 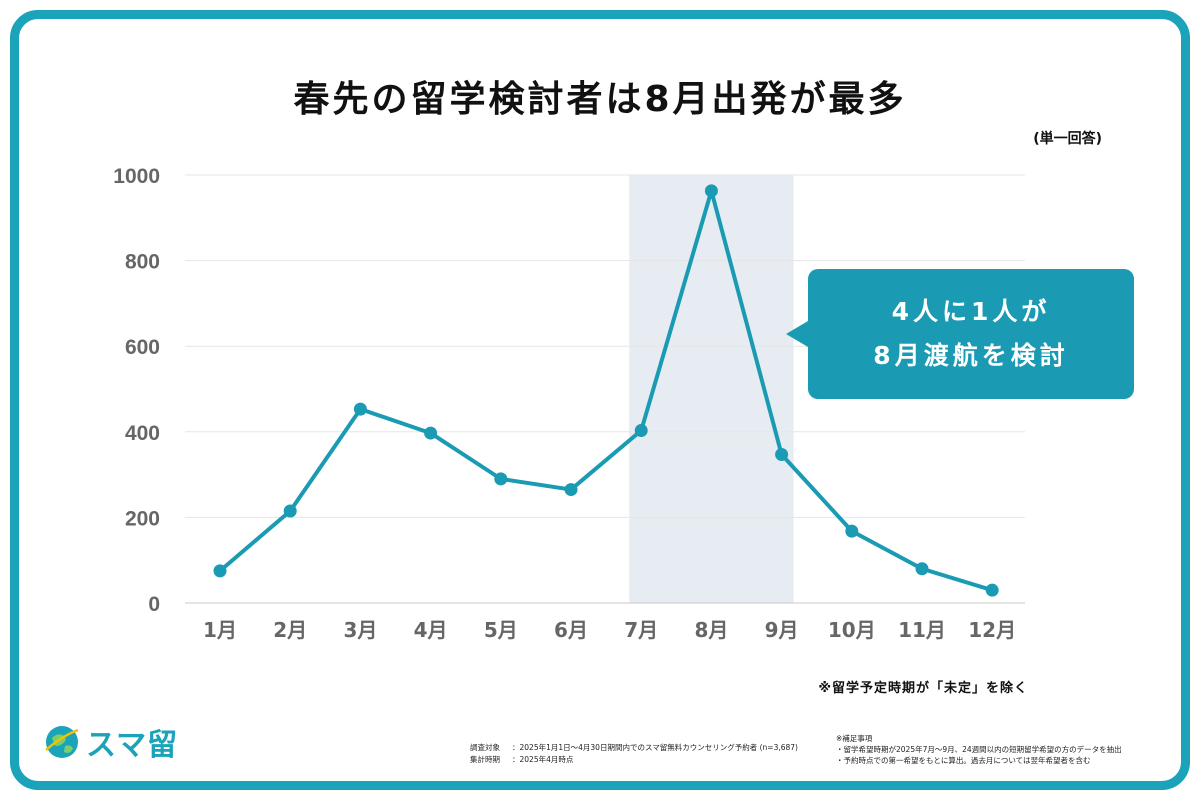 I want to click on callout-line-1: 4人に1人が, so click(x=971, y=311).